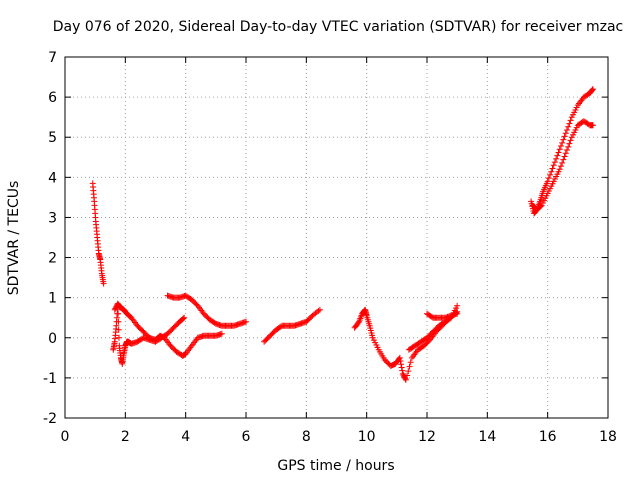  I want to click on y-tick-label: 7, so click(52, 58).